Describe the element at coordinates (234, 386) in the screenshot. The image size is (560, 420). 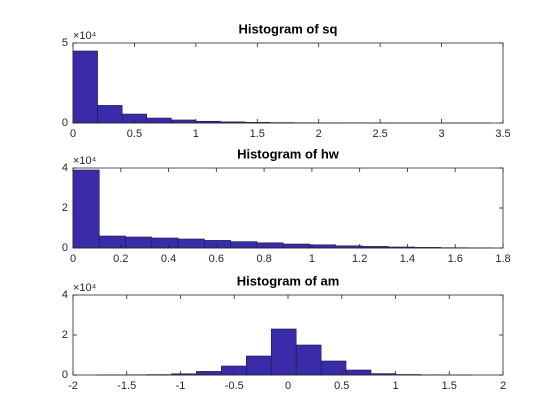
I see `x-tick-label: -0.5` at that location.